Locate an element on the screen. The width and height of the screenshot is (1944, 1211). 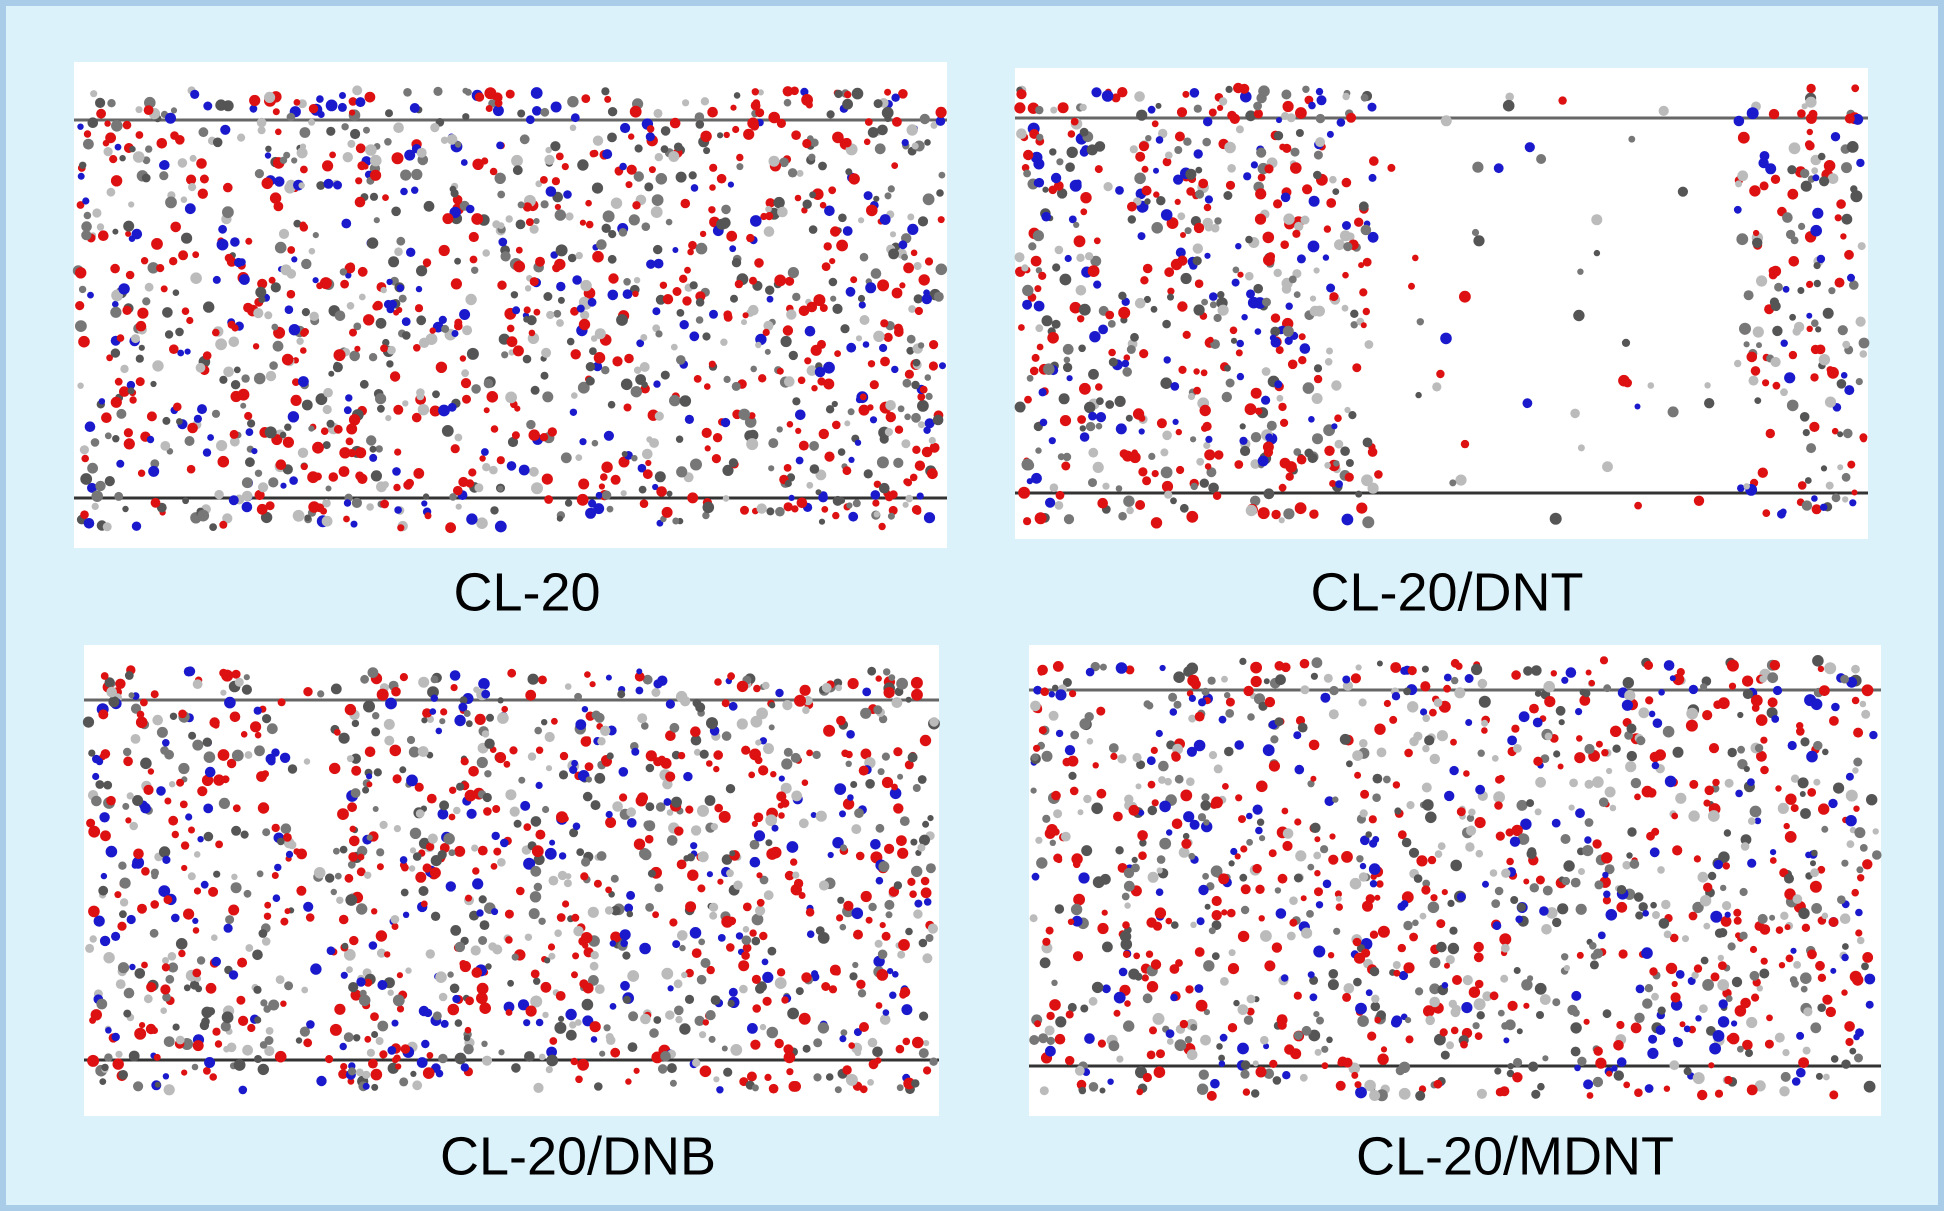
panel-label: CL-20/DNB is located at coordinates (578, 1156).